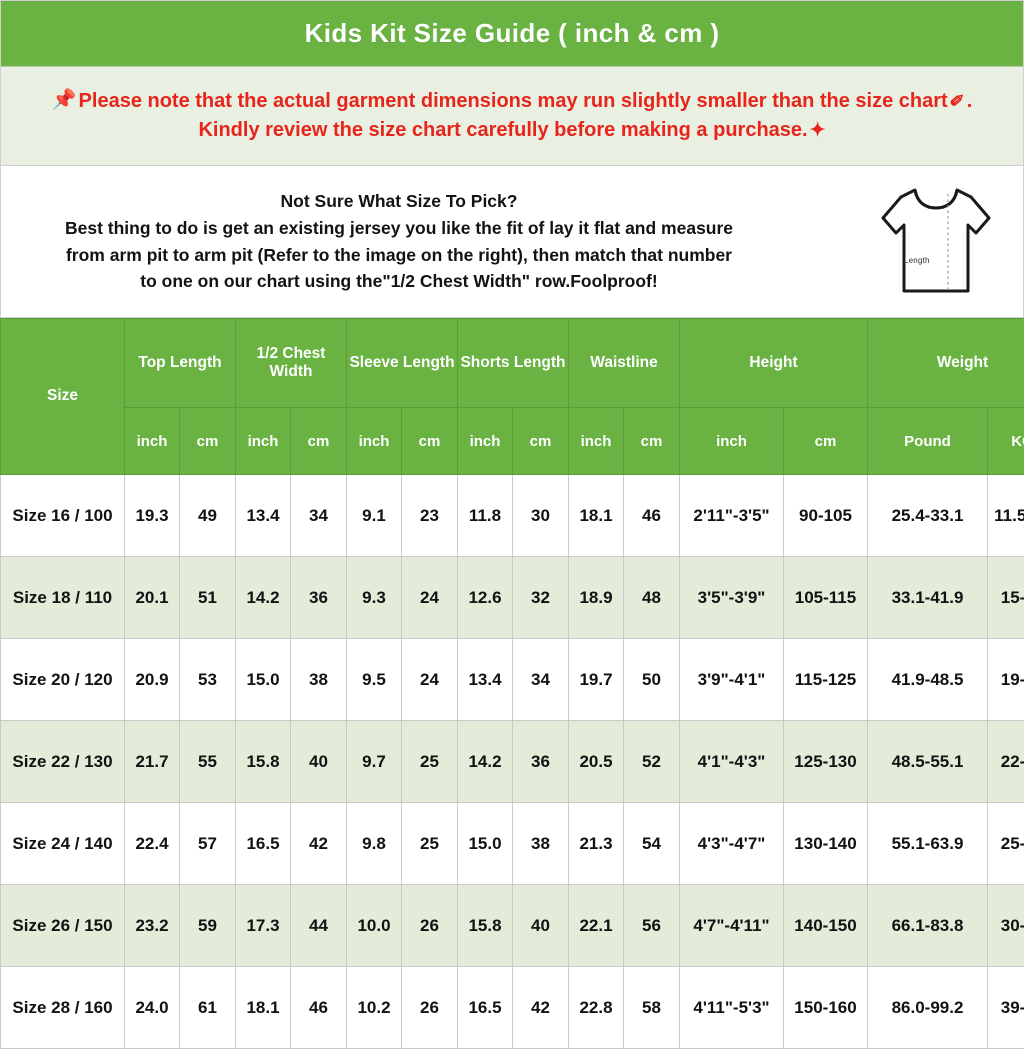  What do you see at coordinates (485, 441) in the screenshot?
I see `unit-header-shorts-length-inch: inch` at bounding box center [485, 441].